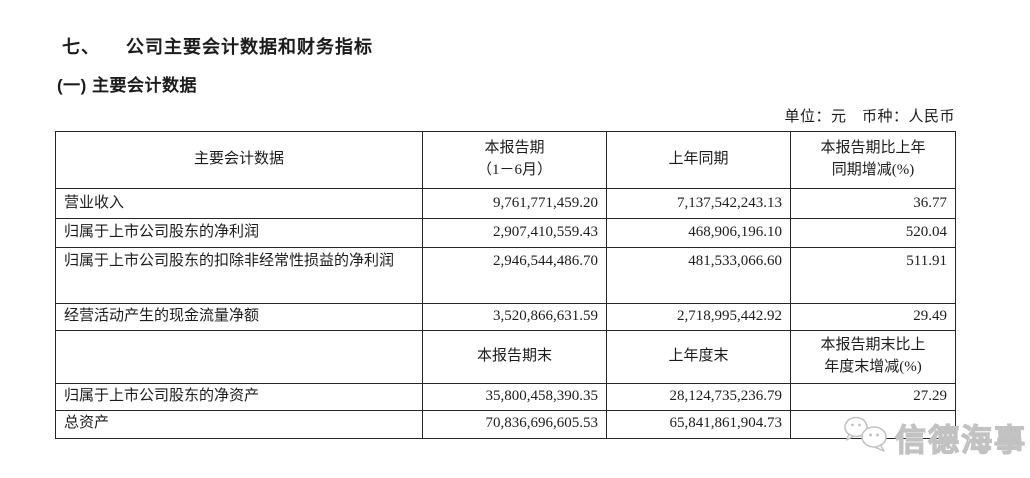  Describe the element at coordinates (239, 356) in the screenshot. I see `header-cell` at that location.